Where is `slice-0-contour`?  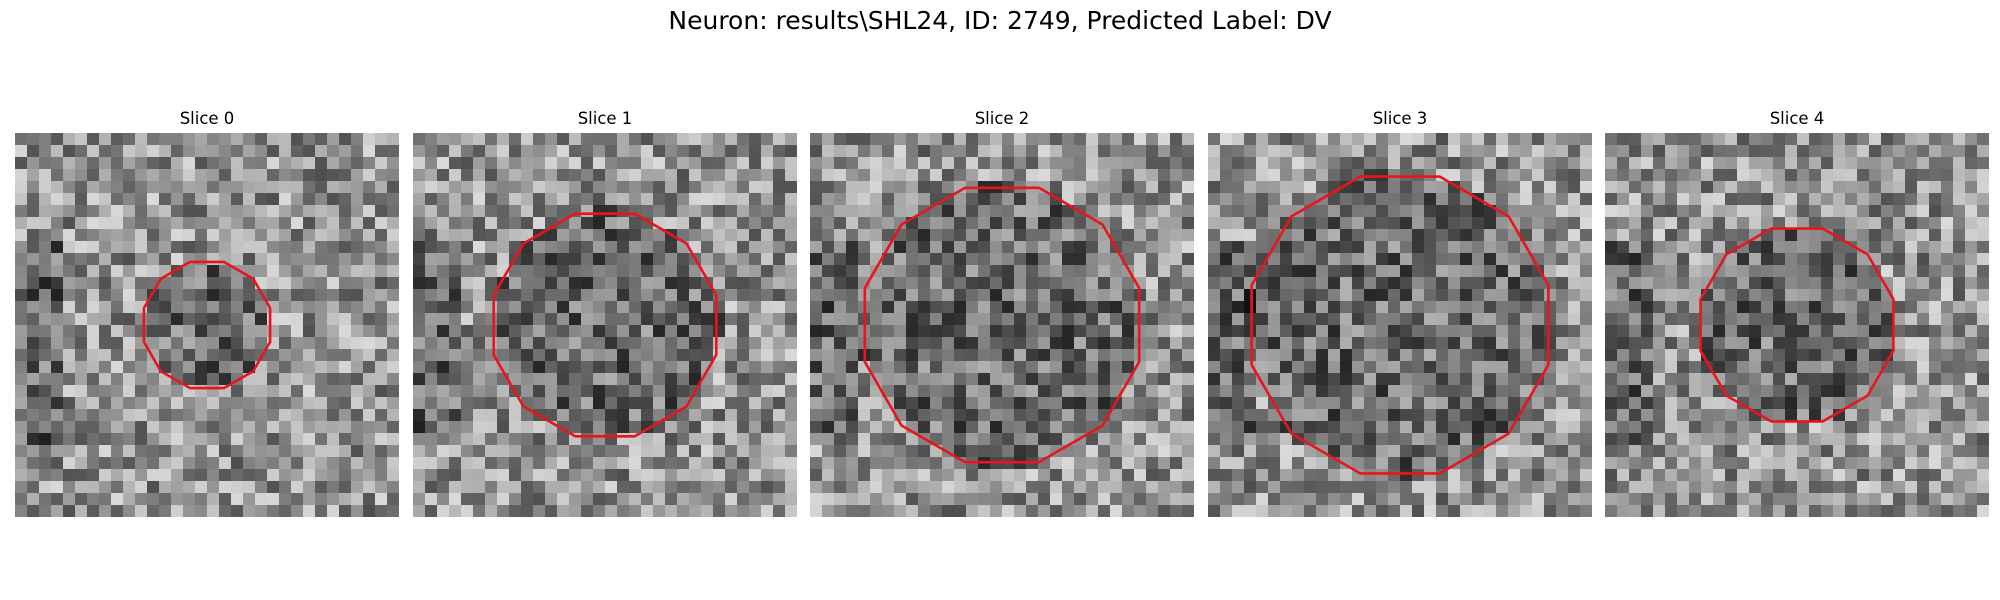
slice-0-contour is located at coordinates (207, 325).